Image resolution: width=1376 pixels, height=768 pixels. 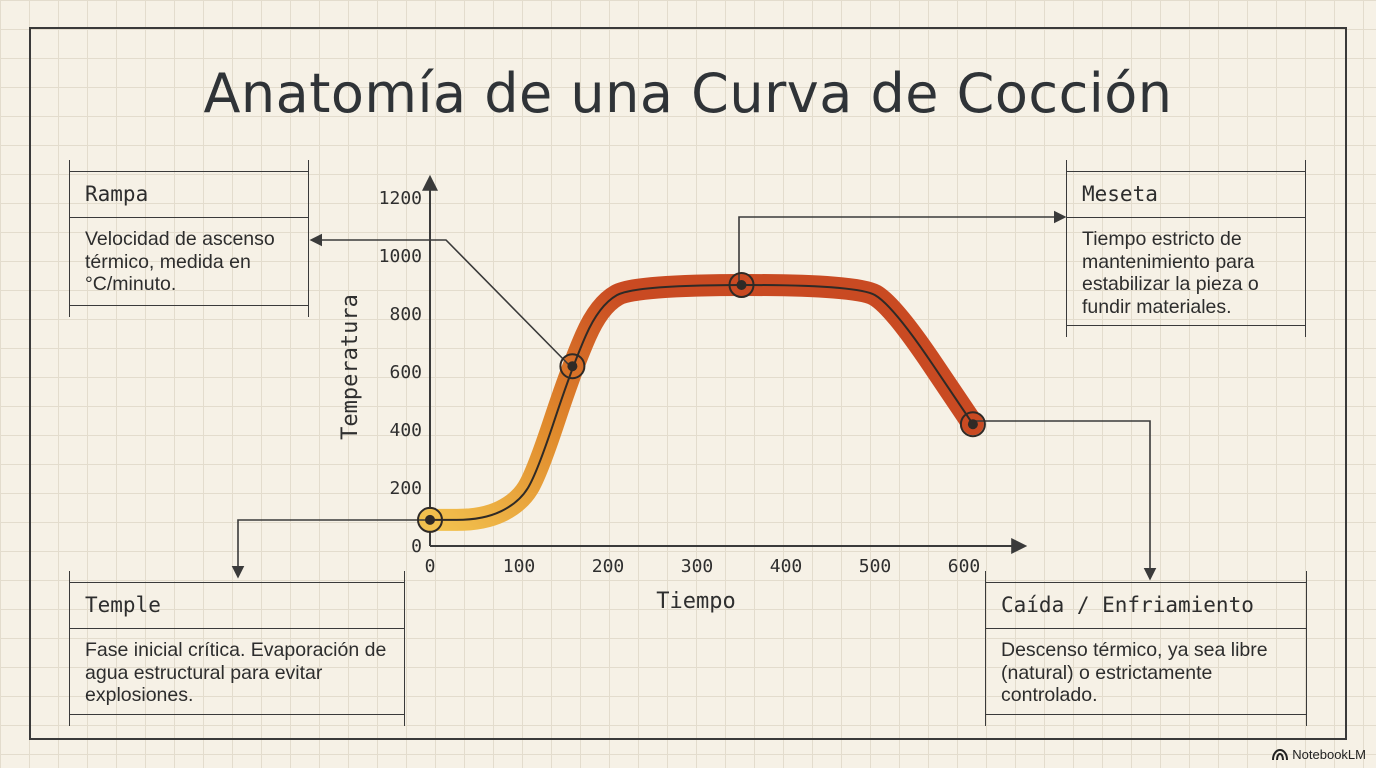 I want to click on connector-meseta, so click(x=902, y=247).